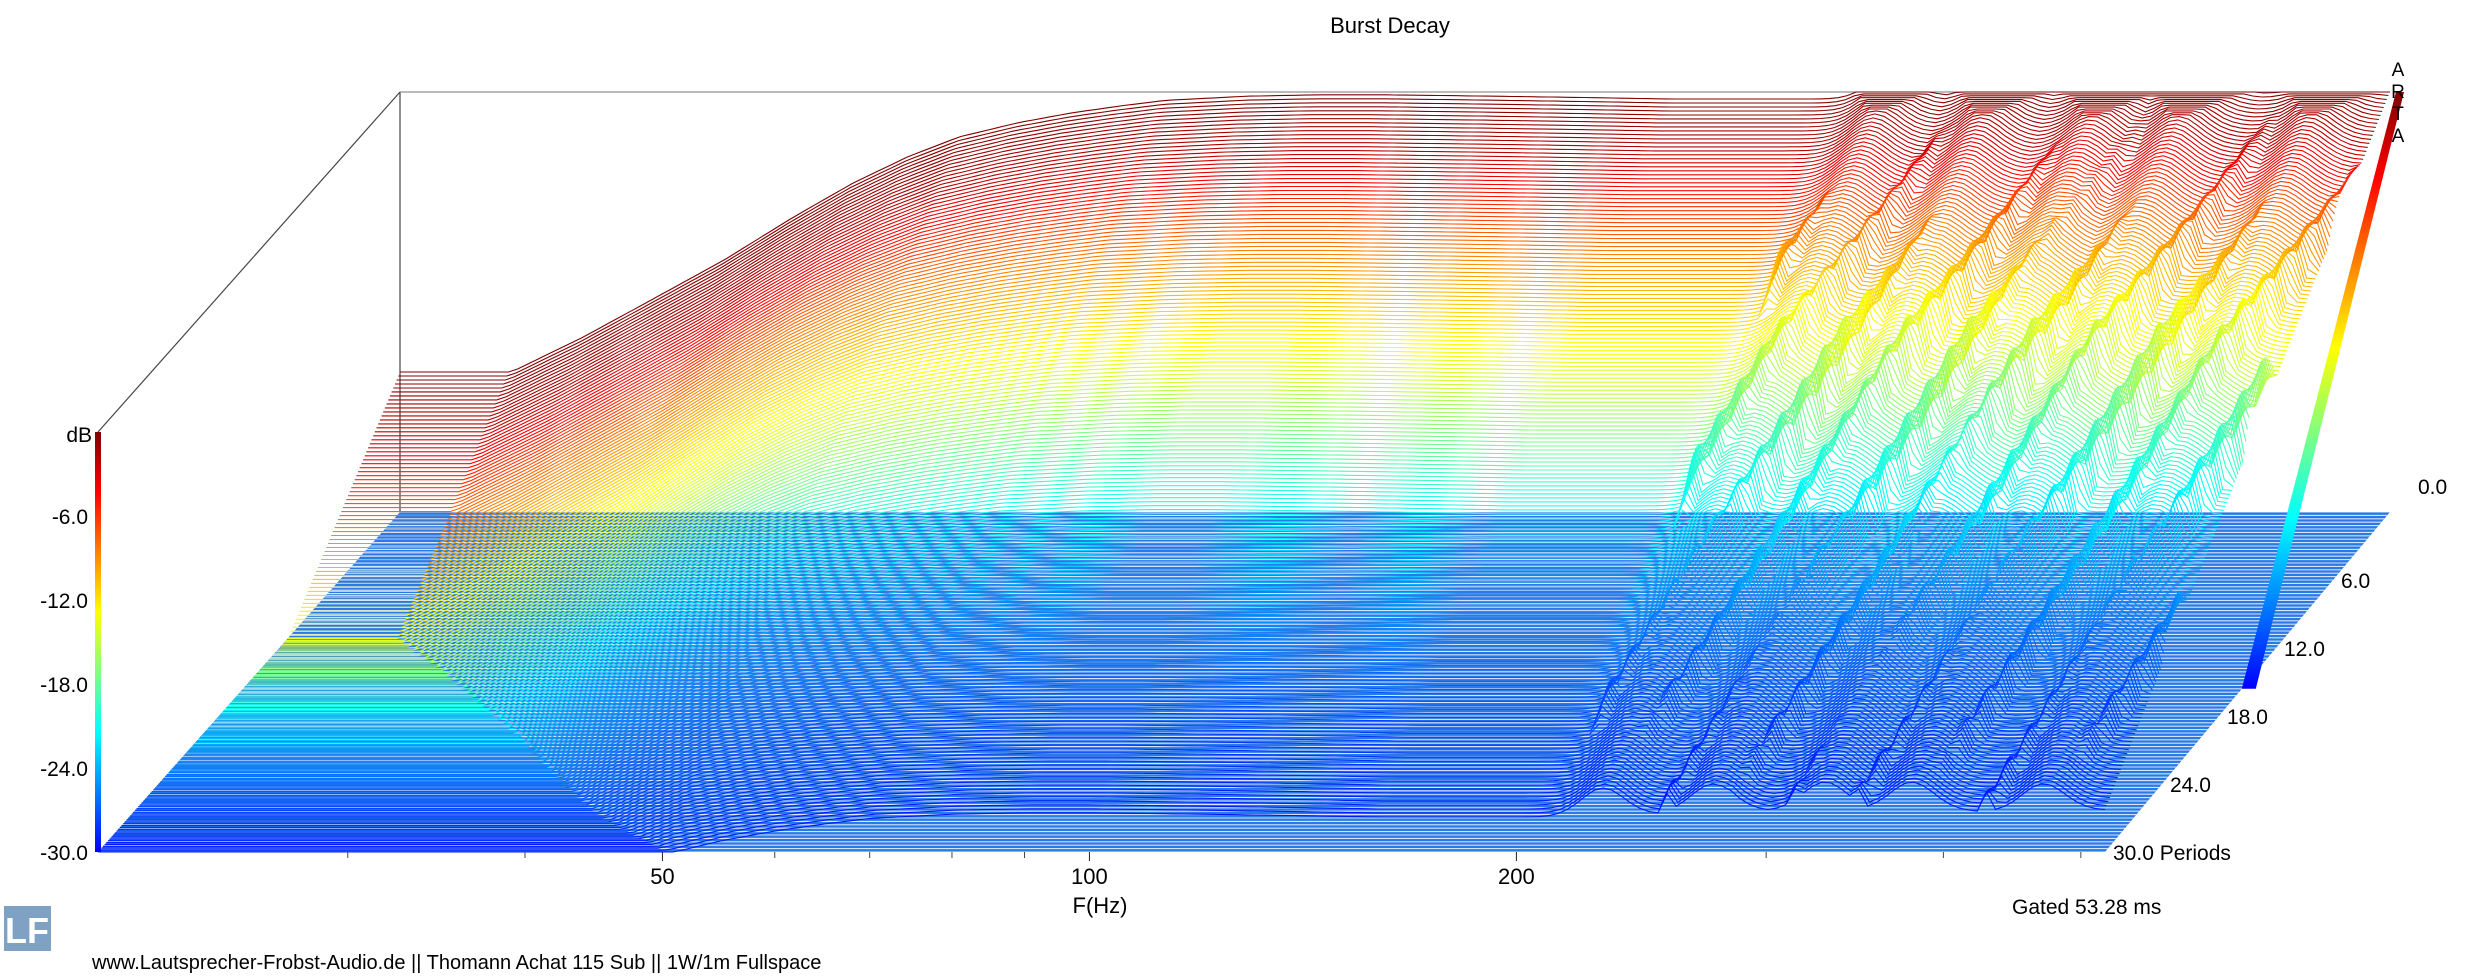 This screenshot has height=978, width=2473. I want to click on db-tick-label: -18.0, so click(64, 685).